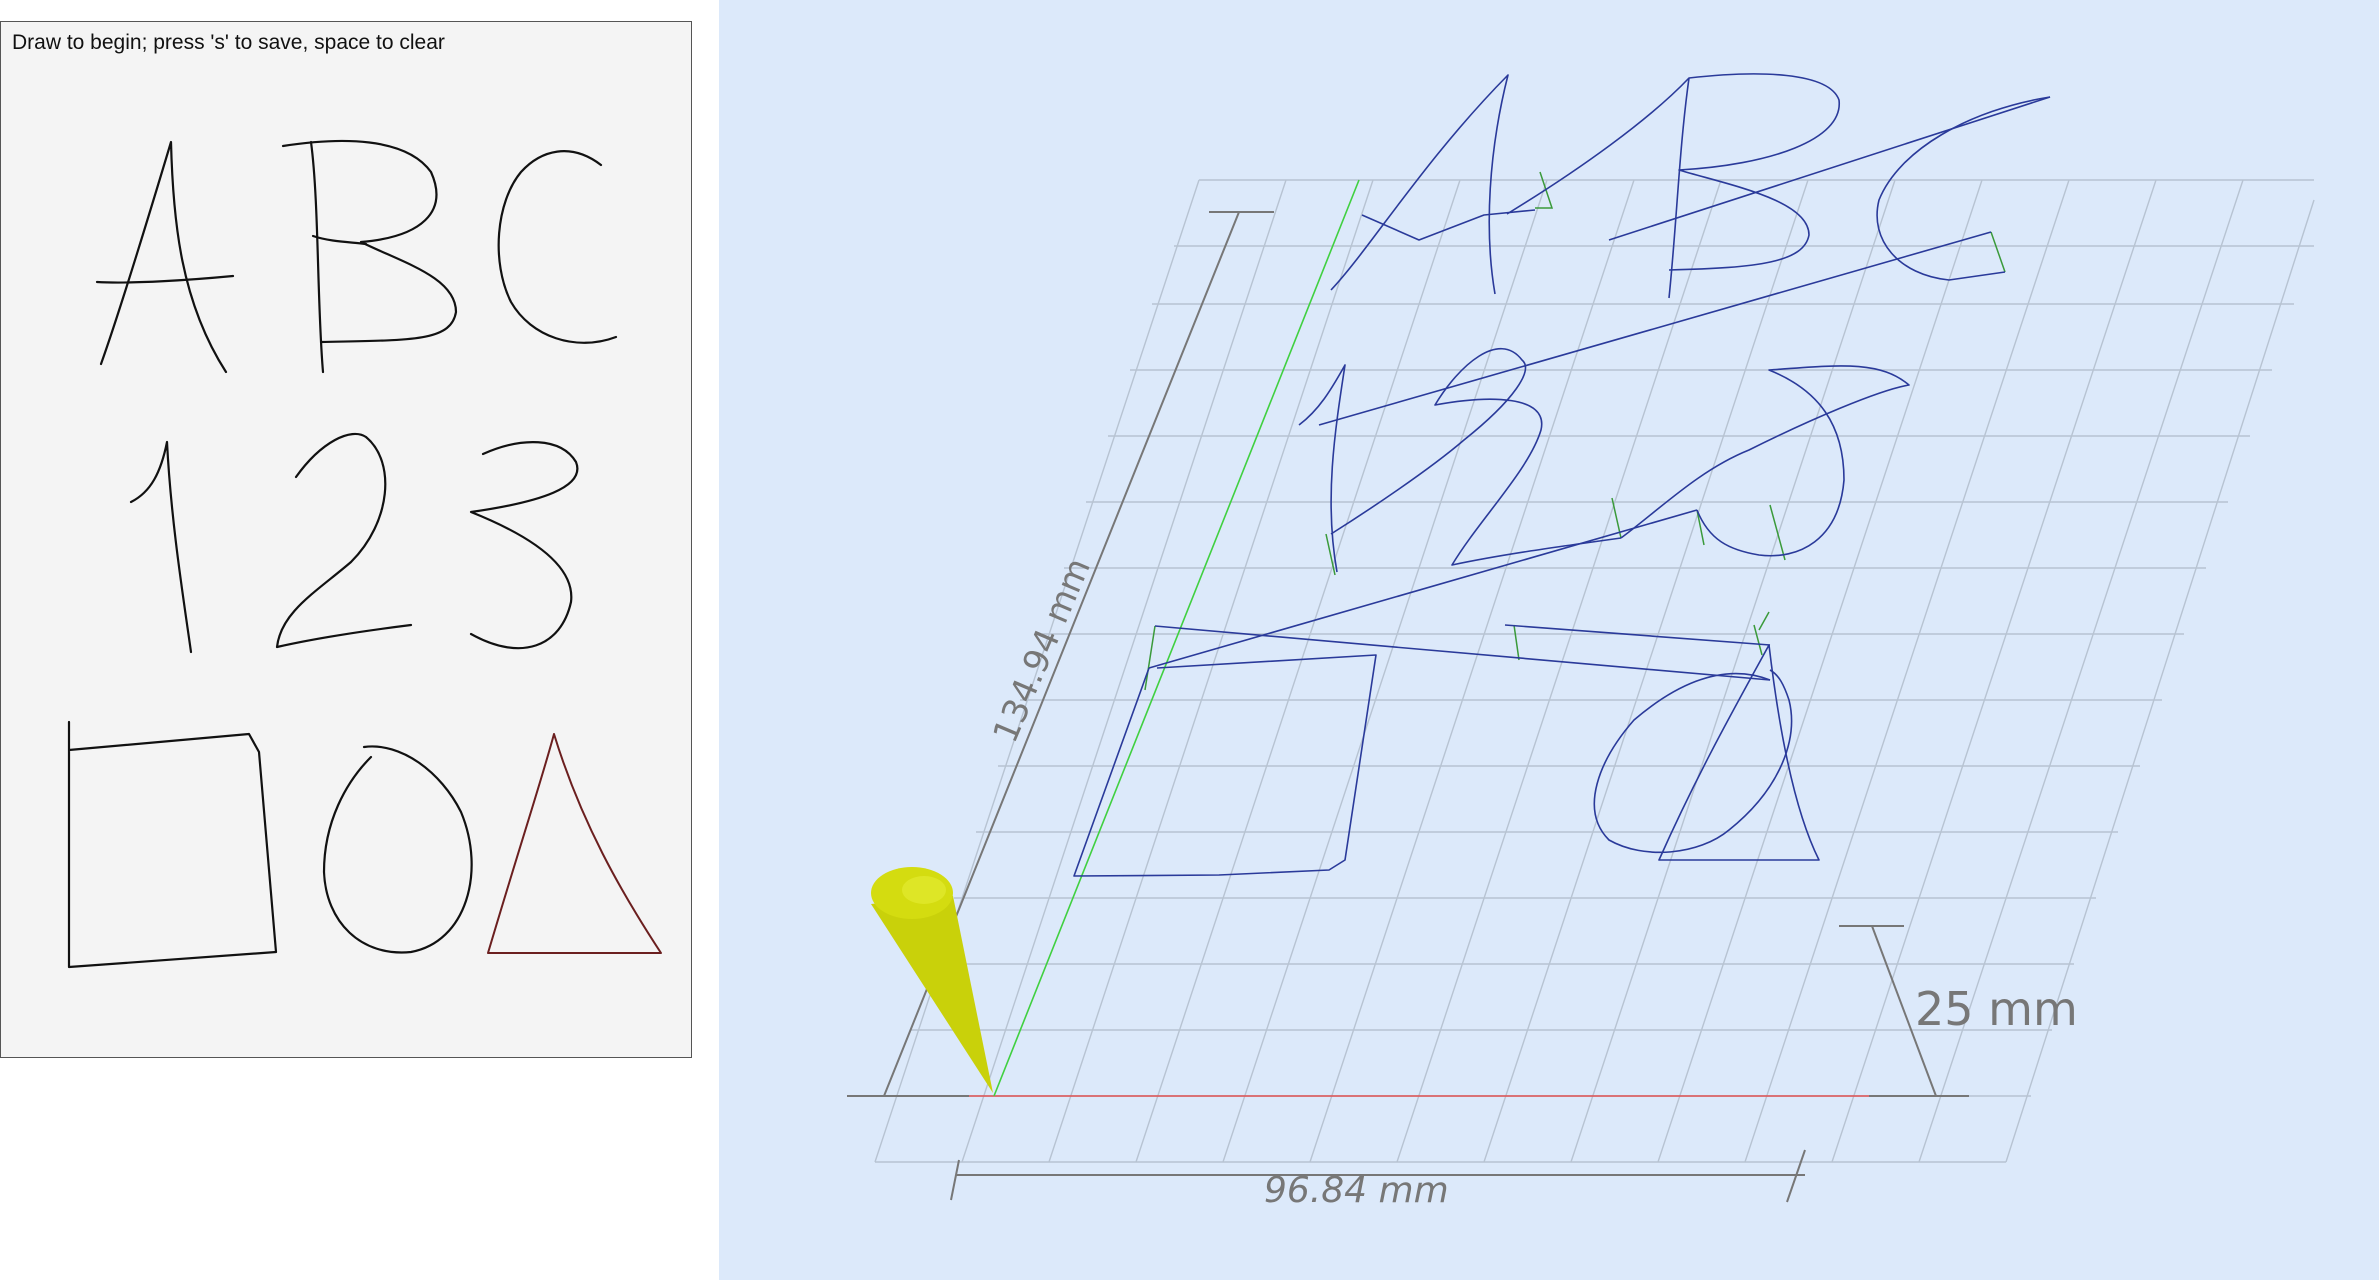 The image size is (2379, 1280). What do you see at coordinates (397, 849) in the screenshot?
I see `sketch-circle` at bounding box center [397, 849].